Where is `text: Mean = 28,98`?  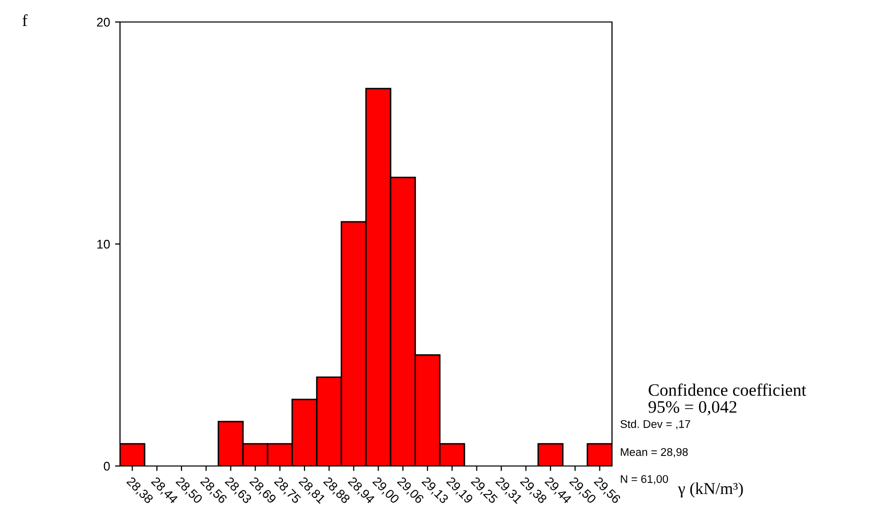 text: Mean = 28,98 is located at coordinates (654, 453).